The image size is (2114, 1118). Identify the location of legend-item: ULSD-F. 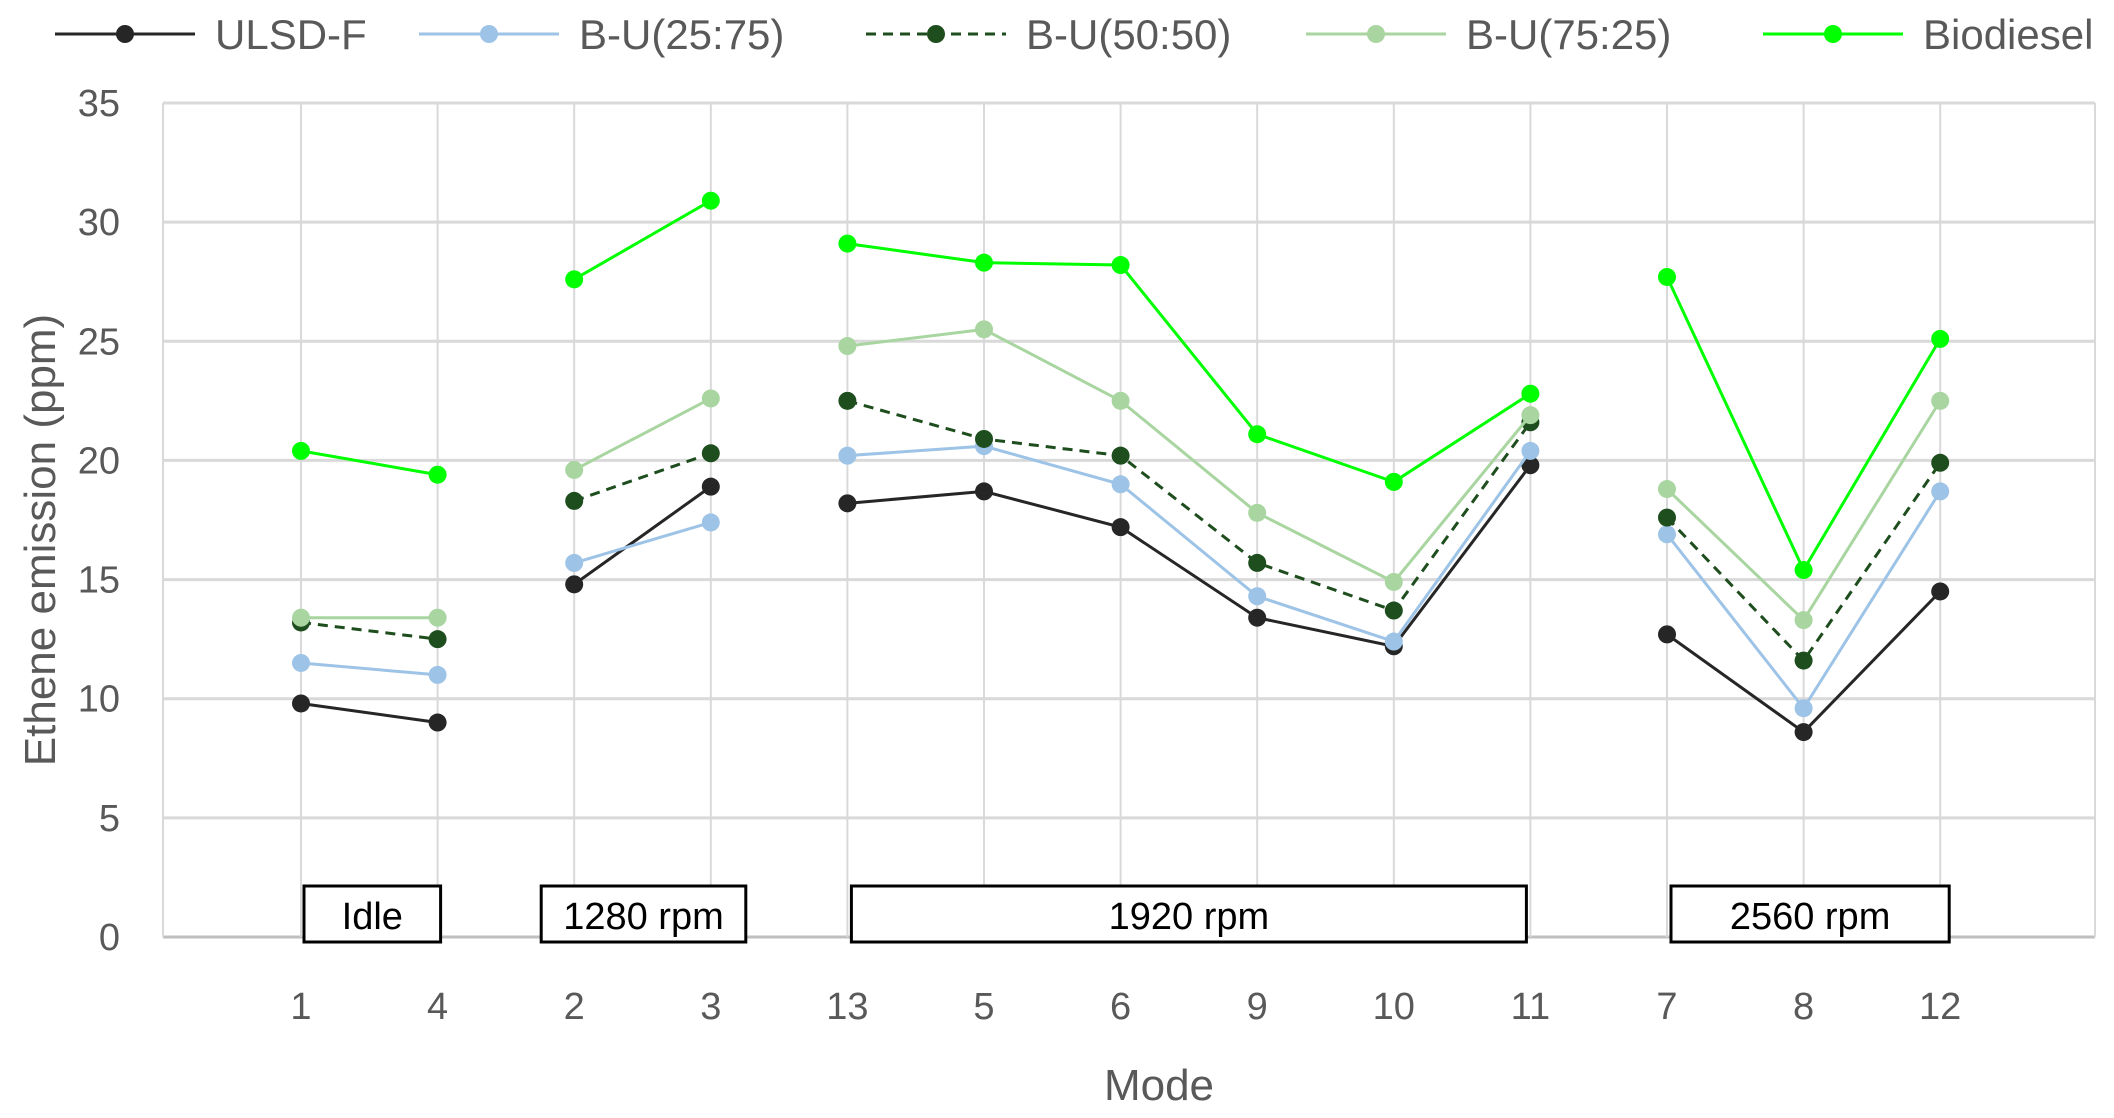
(211, 34).